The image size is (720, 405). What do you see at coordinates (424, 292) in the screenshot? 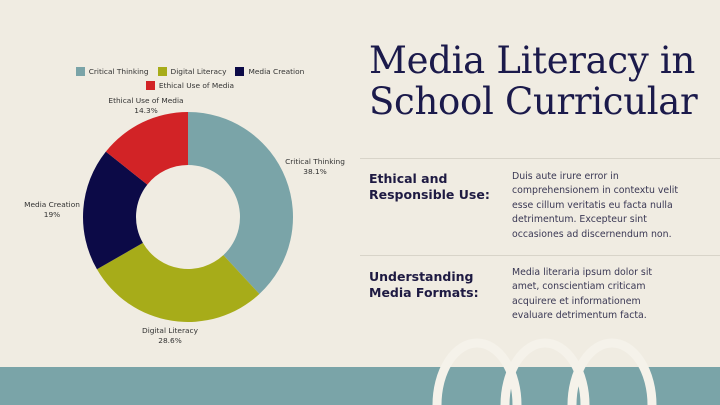
I see `heading-line: Media Formats:` at bounding box center [424, 292].